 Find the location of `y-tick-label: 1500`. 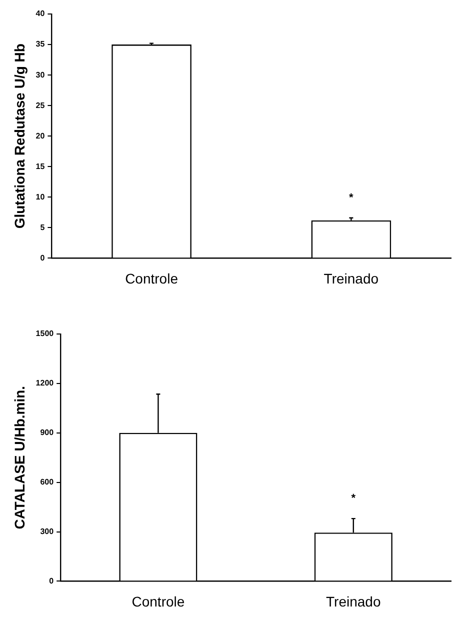

y-tick-label: 1500 is located at coordinates (45, 333).